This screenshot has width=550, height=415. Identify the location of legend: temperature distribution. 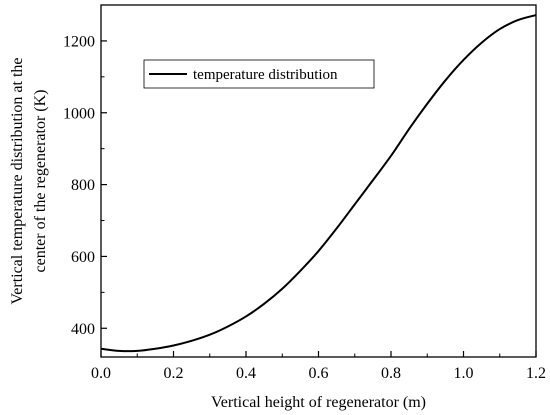
(259, 74).